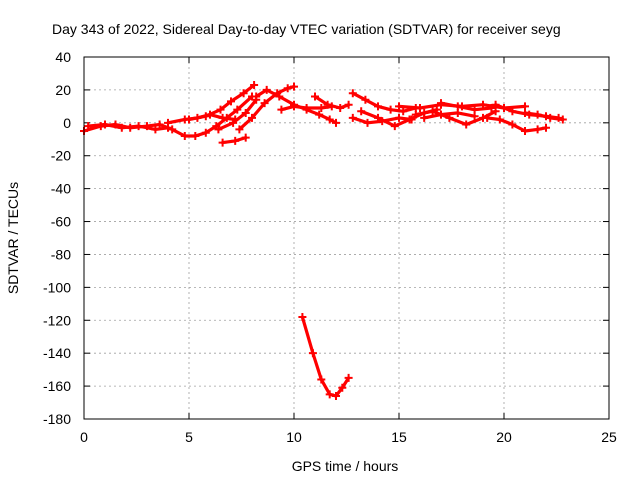 The image size is (640, 480). Describe the element at coordinates (504, 437) in the screenshot. I see `x-tick-label: 20` at that location.